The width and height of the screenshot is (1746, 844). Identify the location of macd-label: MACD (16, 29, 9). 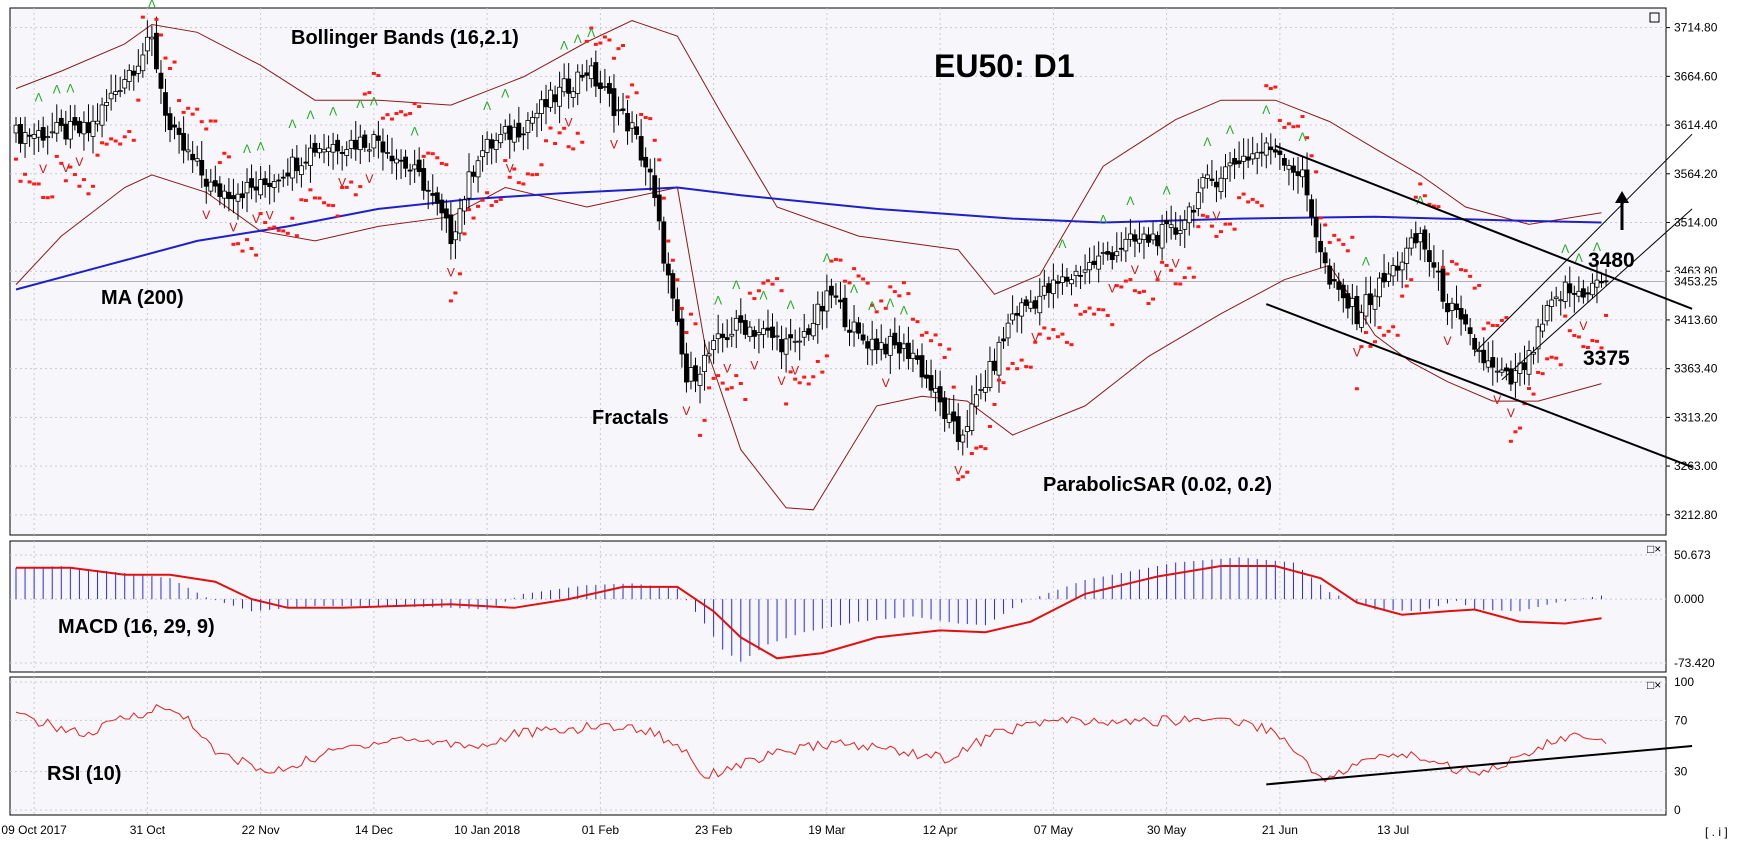
(136, 627).